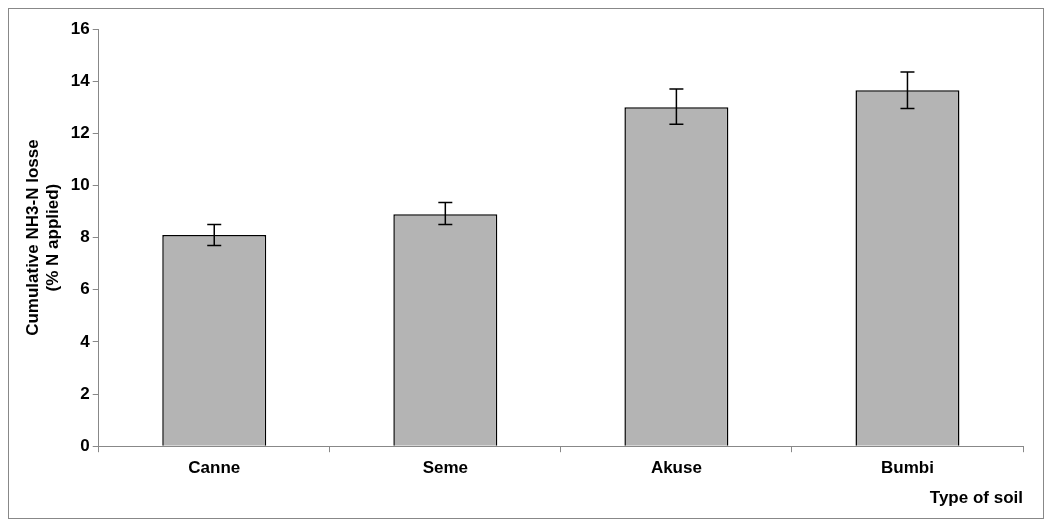  What do you see at coordinates (676, 468) in the screenshot?
I see `x-tick-label: Akuse` at bounding box center [676, 468].